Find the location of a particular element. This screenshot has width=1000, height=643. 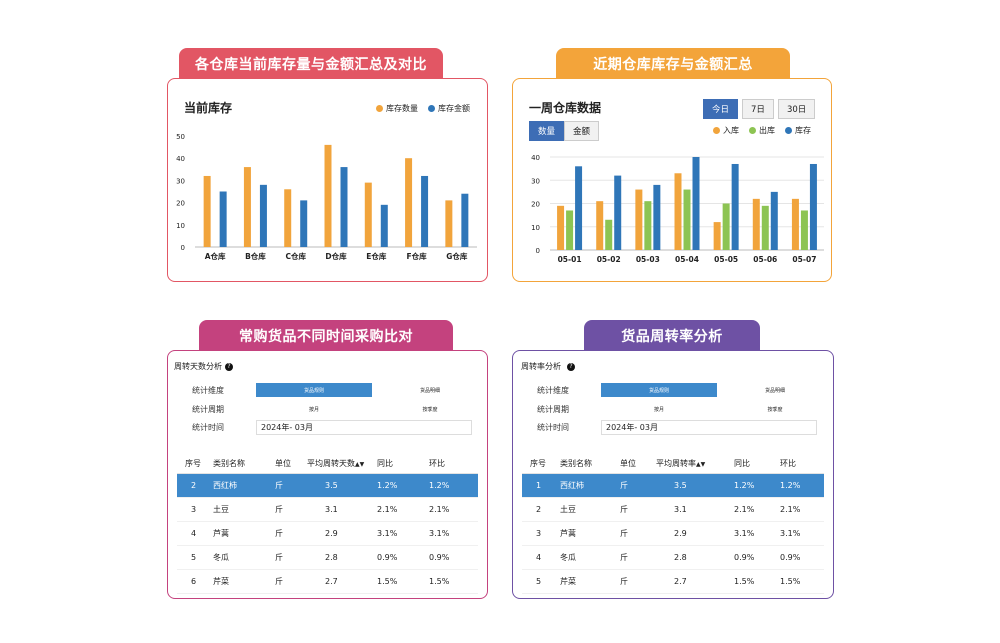

table-row: 1 西红柿斤 3.5 1.2% 1.2% is located at coordinates (673, 485).